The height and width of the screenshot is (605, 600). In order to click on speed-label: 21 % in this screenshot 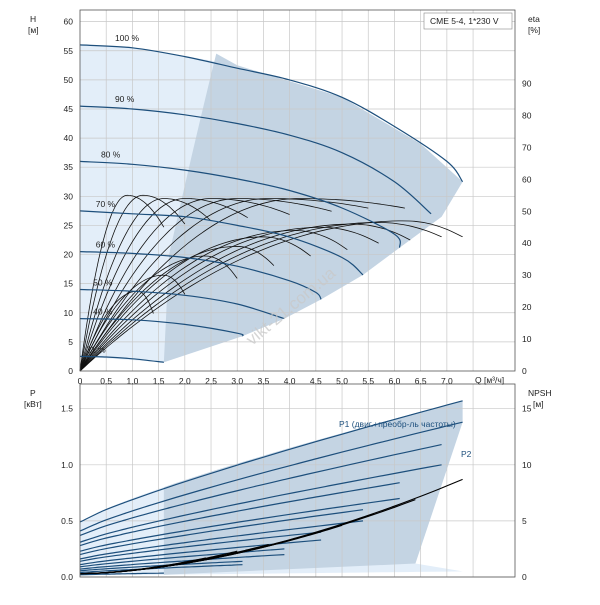, I will do `click(96, 349)`.